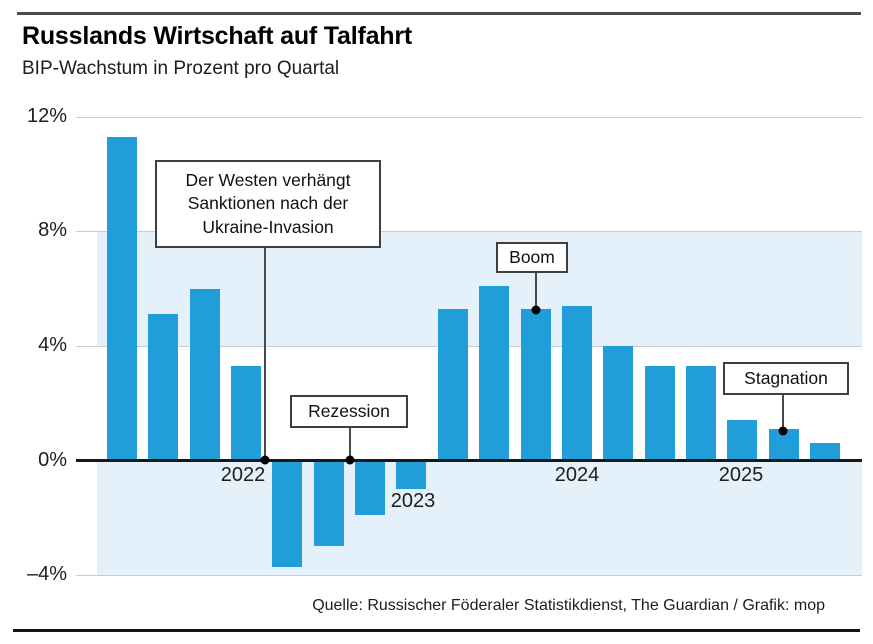 The width and height of the screenshot is (873, 644). Describe the element at coordinates (268, 226) in the screenshot. I see `annotation-text-line: Ukraine-Invasion` at that location.